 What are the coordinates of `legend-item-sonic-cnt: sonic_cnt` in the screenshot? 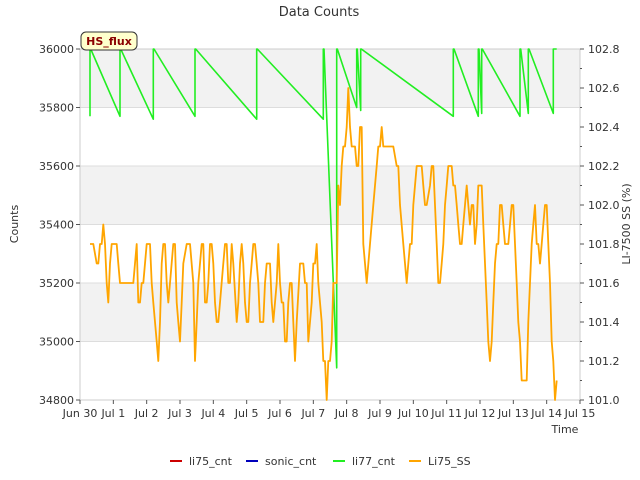 It's located at (281, 461).